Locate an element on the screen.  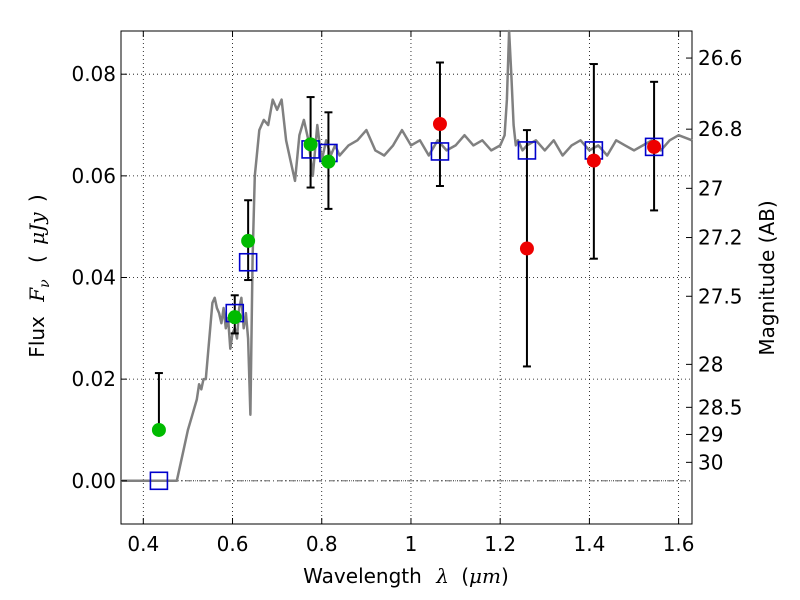
x-tick-label-1: 0.6 is located at coordinates (233, 544).